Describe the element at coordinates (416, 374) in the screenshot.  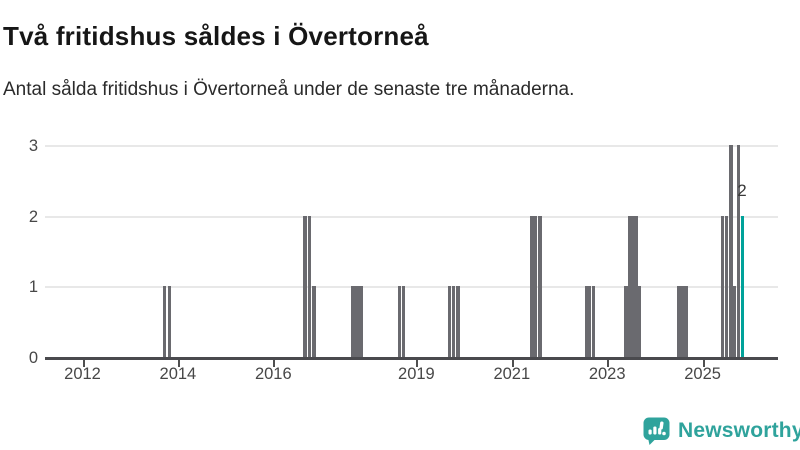
I see `x-axis-tick-label: 2019` at that location.